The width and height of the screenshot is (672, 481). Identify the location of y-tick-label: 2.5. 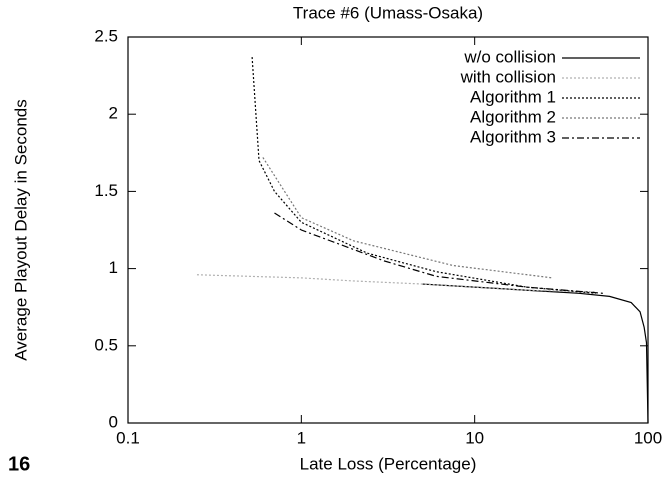
(106, 35).